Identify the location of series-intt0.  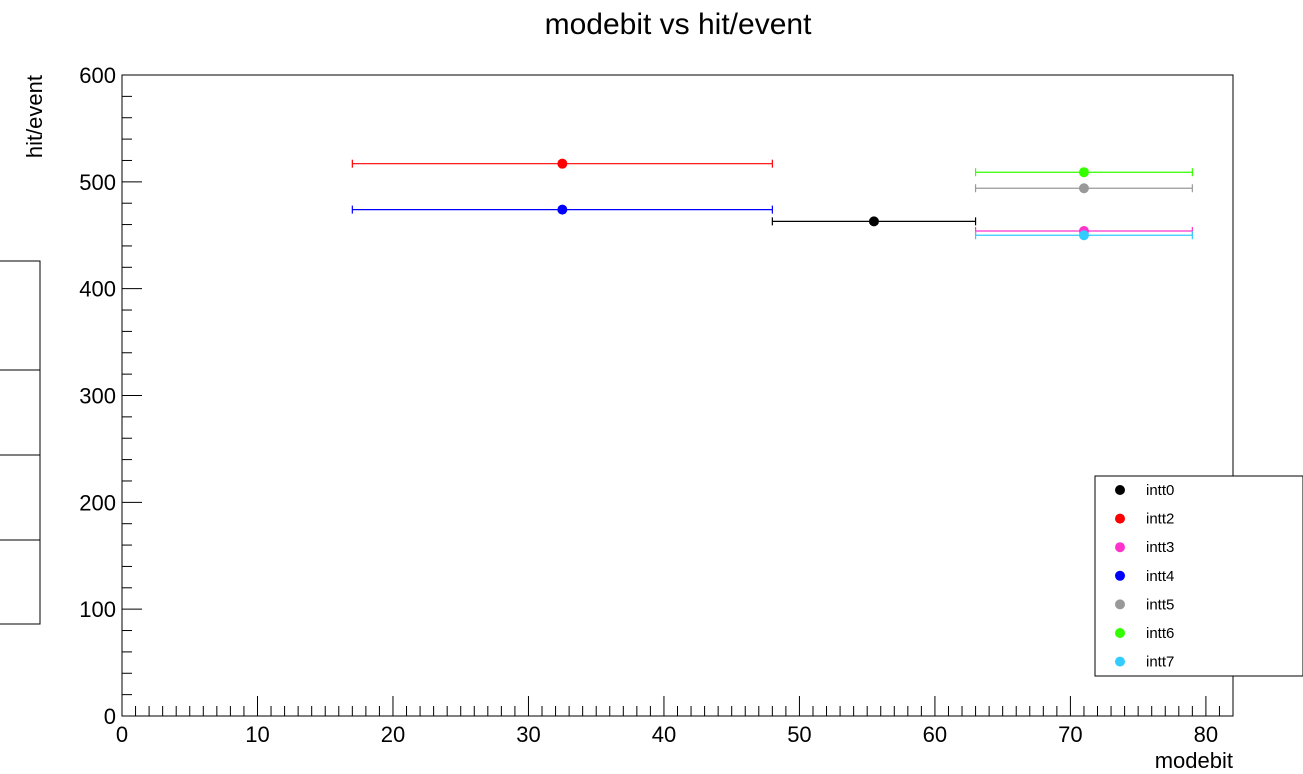
(874, 221).